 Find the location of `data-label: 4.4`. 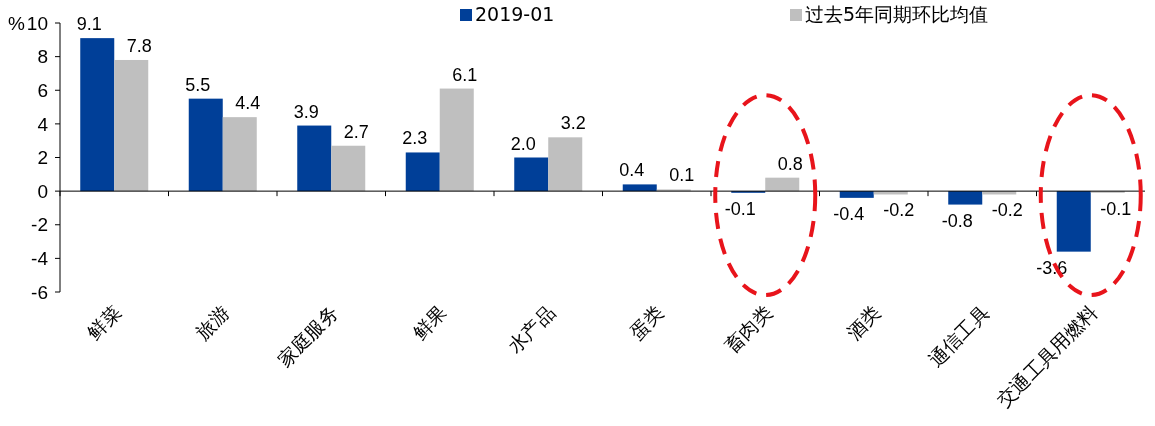

data-label: 4.4 is located at coordinates (248, 103).